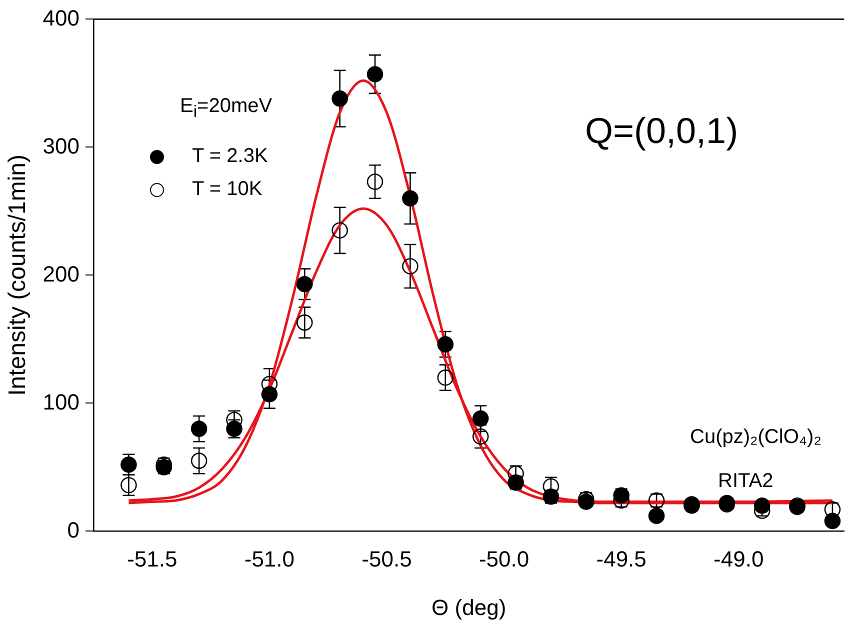  What do you see at coordinates (387, 559) in the screenshot?
I see `x-tick-label: -50.5` at bounding box center [387, 559].